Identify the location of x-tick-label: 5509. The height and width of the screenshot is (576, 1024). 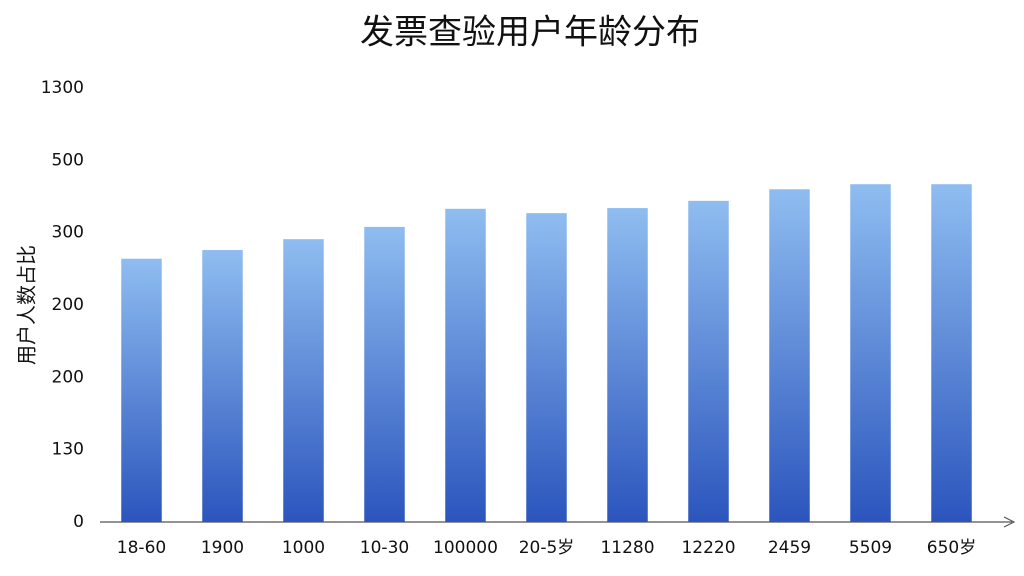
(870, 548).